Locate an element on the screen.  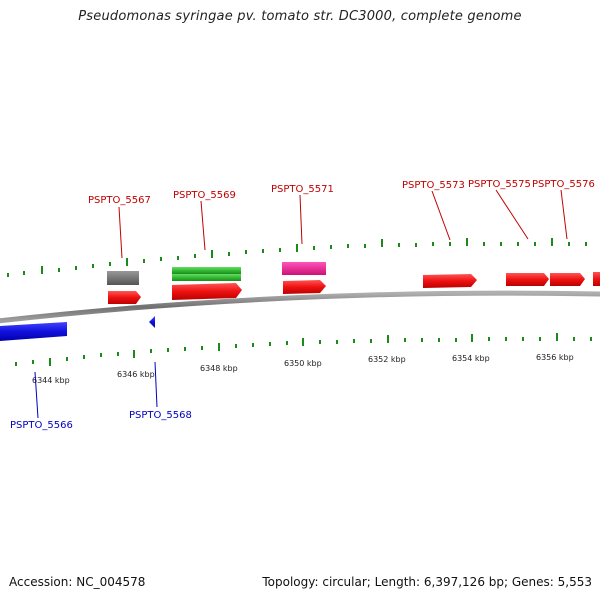
other-feature is located at coordinates (304, 268).